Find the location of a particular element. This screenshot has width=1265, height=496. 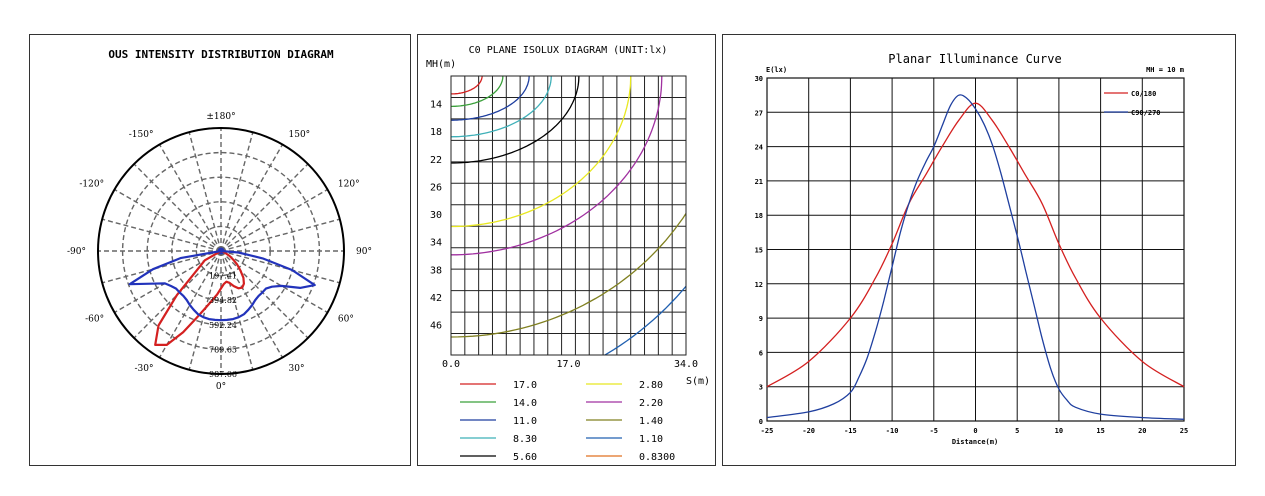

illuminance-title: Planar Illuminance Curve is located at coordinates (974, 59).